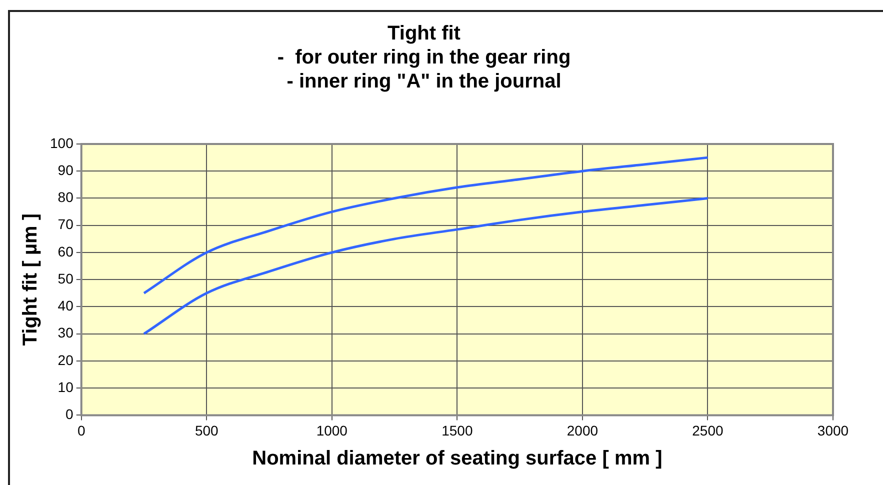  Describe the element at coordinates (66, 170) in the screenshot. I see `y-tick-label: 90` at that location.